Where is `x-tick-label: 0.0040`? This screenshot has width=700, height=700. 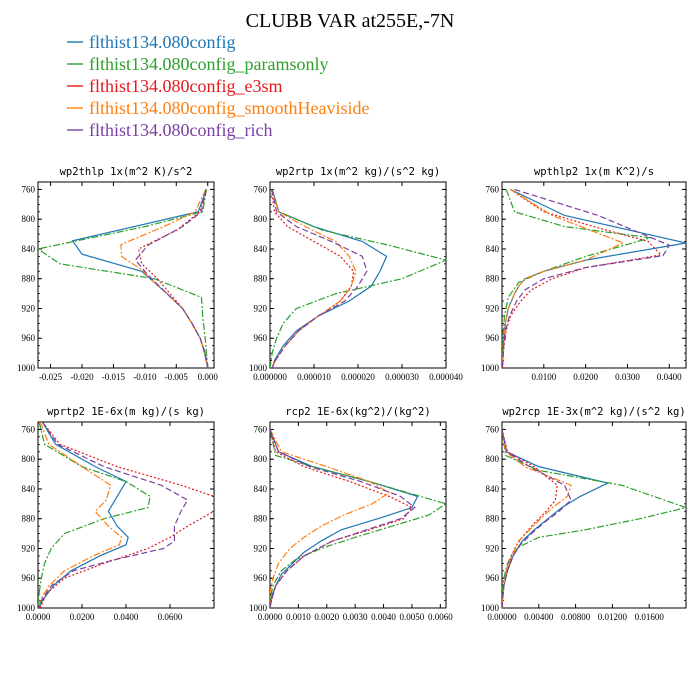
x-tick-label: 0.0040 is located at coordinates (383, 617).